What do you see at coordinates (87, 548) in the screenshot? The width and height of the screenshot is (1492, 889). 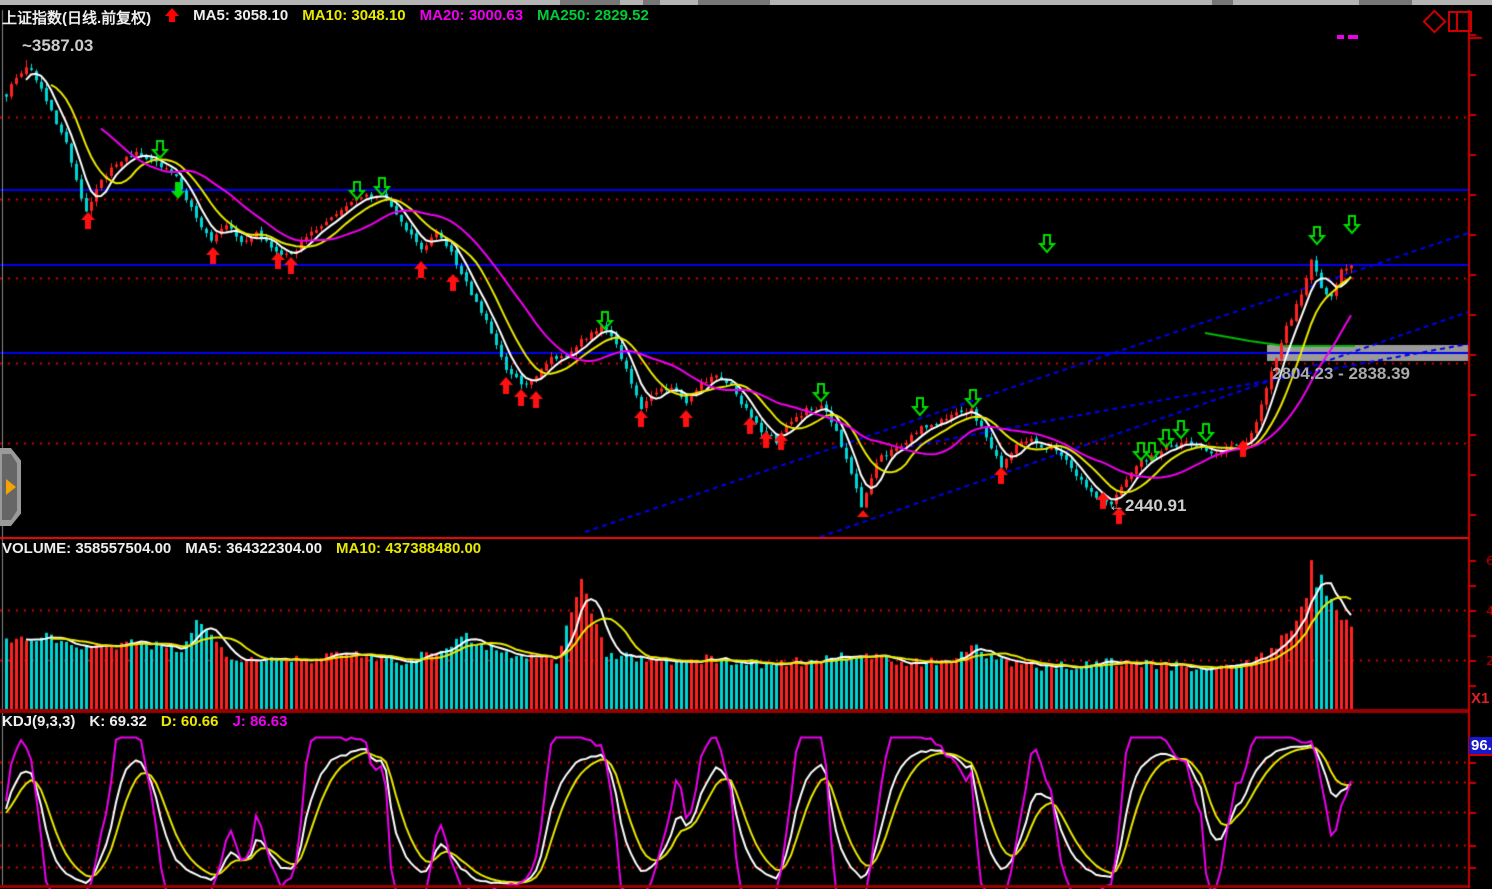 I see `volume-value: VOLUME: 358557504.00` at bounding box center [87, 548].